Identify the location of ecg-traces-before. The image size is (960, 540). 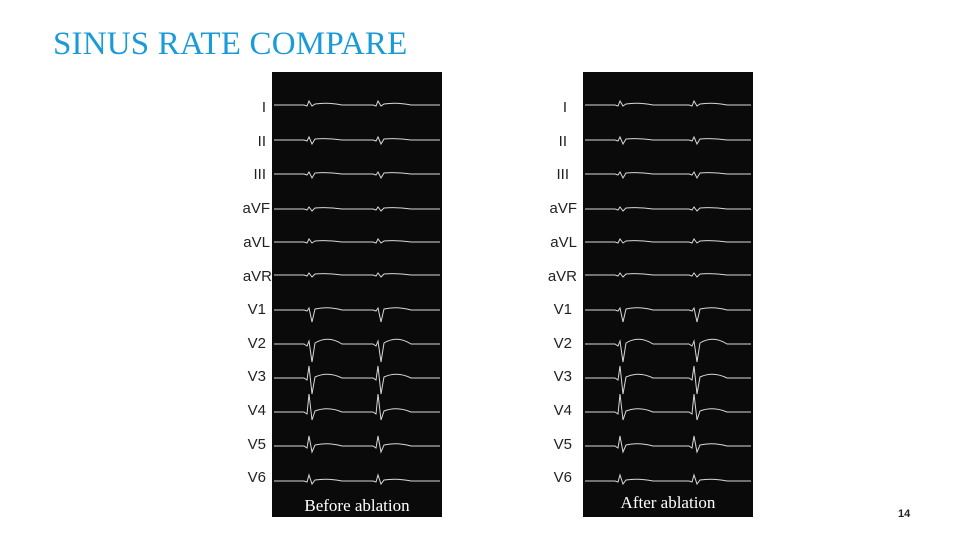
(357, 292).